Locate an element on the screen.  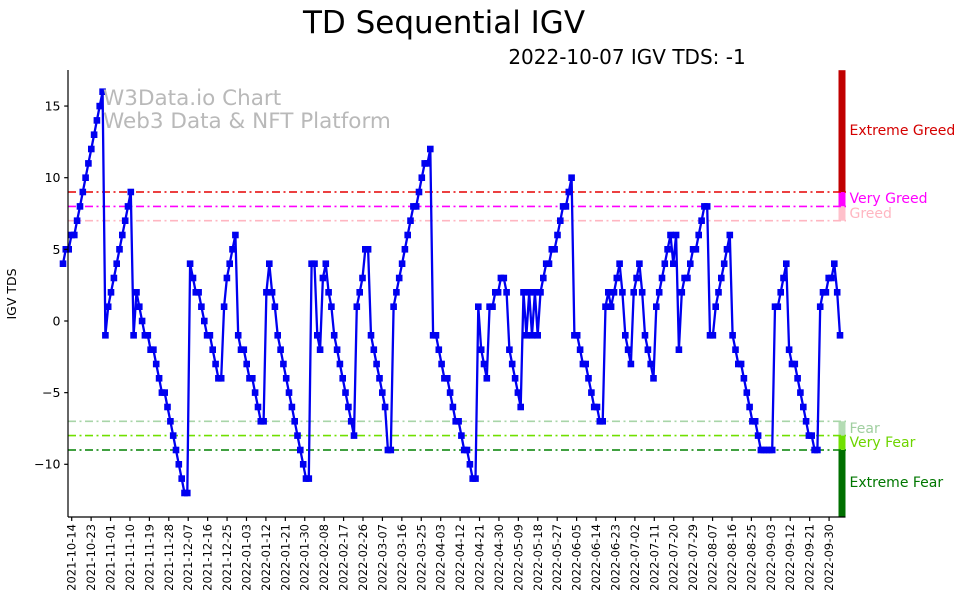
x-tick-label: 2022-04-21 is located at coordinates (480, 557).